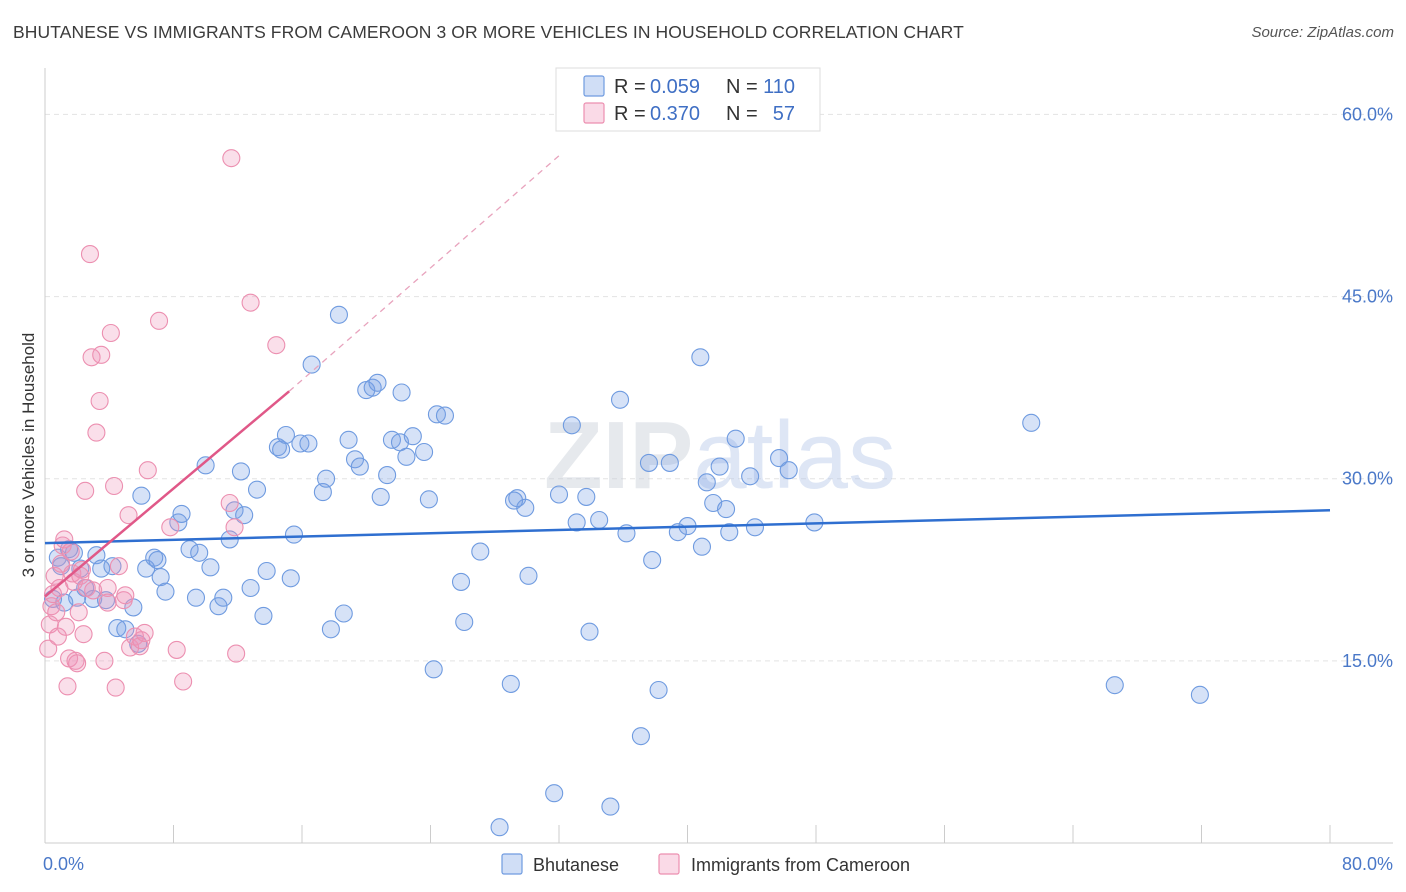 The width and height of the screenshot is (1406, 892). I want to click on legend-n-label-1: N =, so click(742, 87).